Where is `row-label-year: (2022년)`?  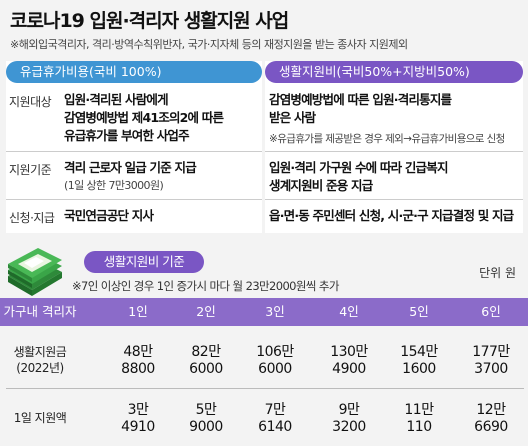
row-label-year: (2022년) is located at coordinates (40, 368).